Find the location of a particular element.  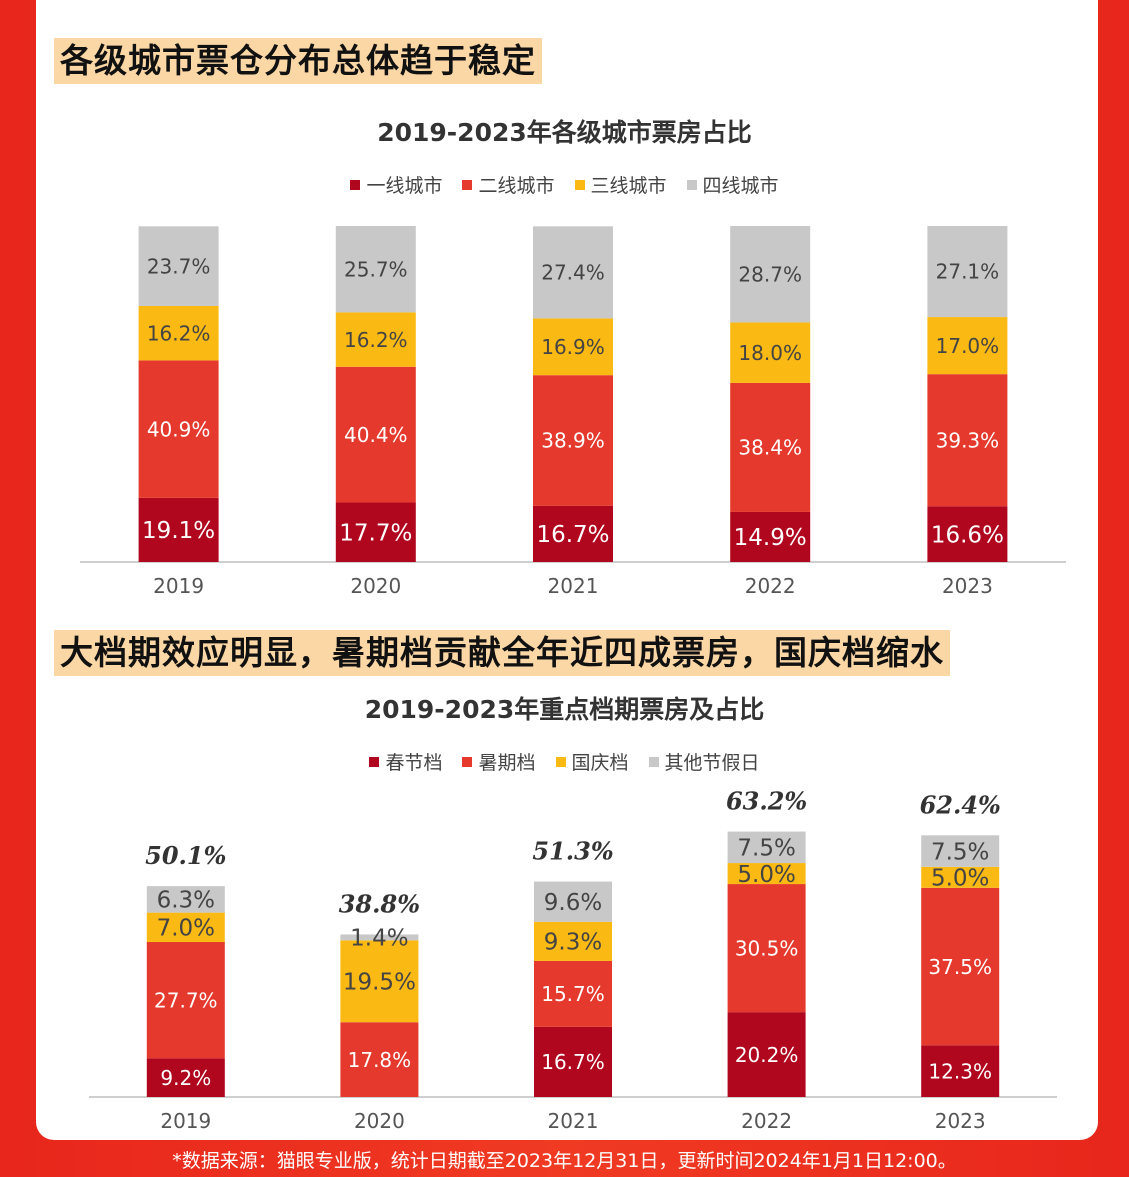

x-tick-label: 2019 is located at coordinates (185, 1121).